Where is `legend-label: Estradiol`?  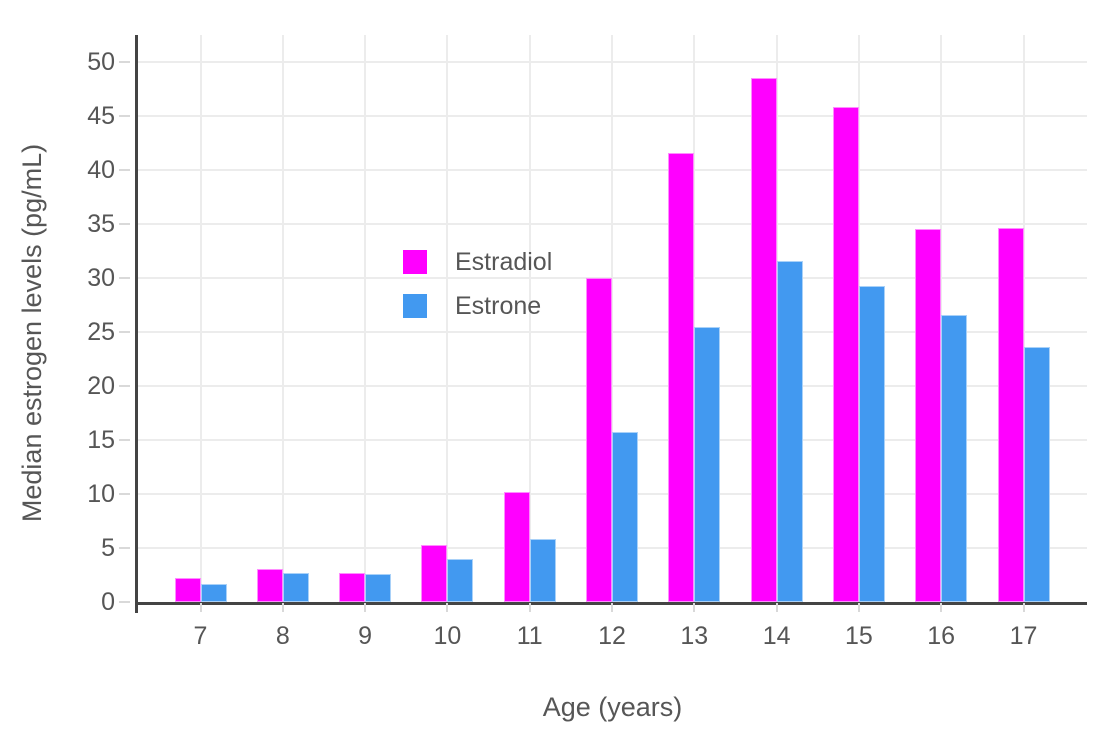
legend-label: Estradiol is located at coordinates (504, 262).